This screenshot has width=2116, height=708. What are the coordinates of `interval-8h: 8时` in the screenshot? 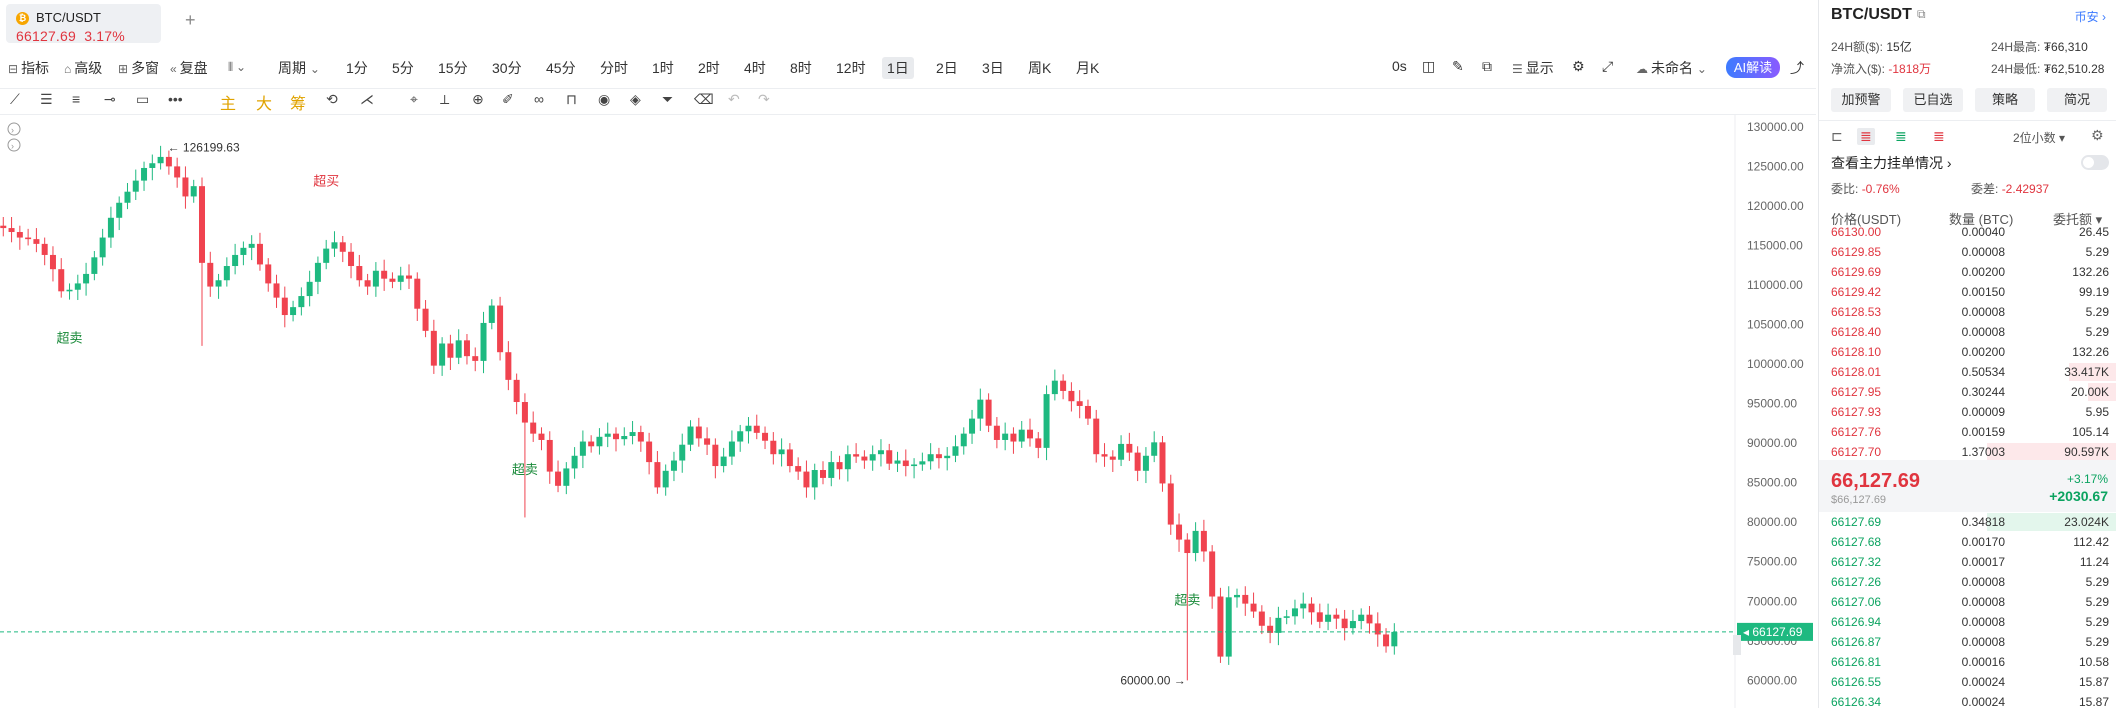 It's located at (801, 68).